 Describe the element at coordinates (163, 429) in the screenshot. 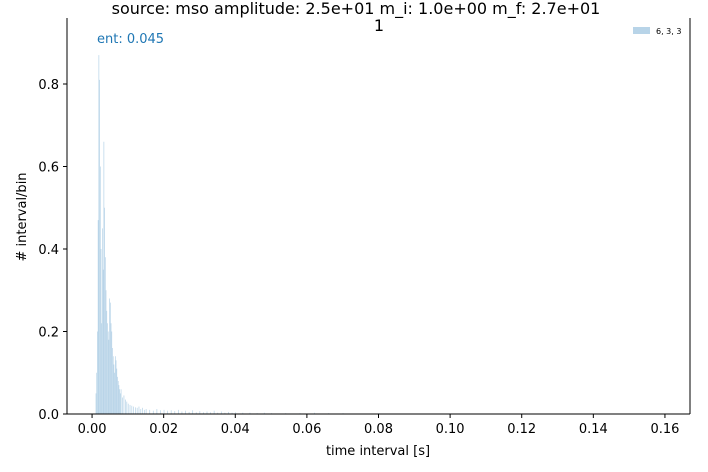

I see `x-tick-label: 0.02` at that location.